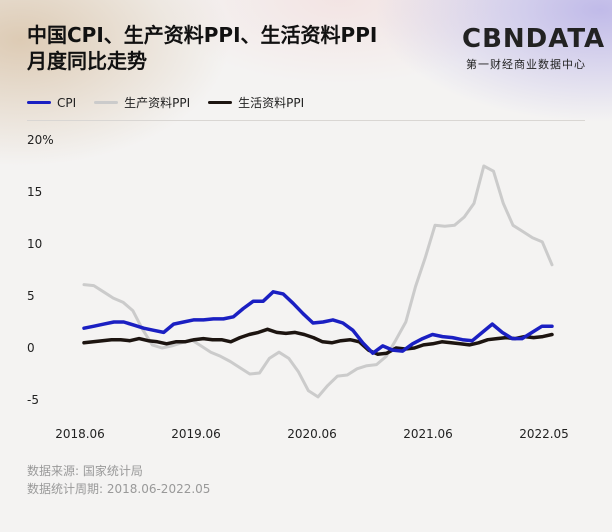 The height and width of the screenshot is (532, 612). I want to click on chart-legend: CPI 生产资料PPI 生活资料PPI, so click(174, 102).